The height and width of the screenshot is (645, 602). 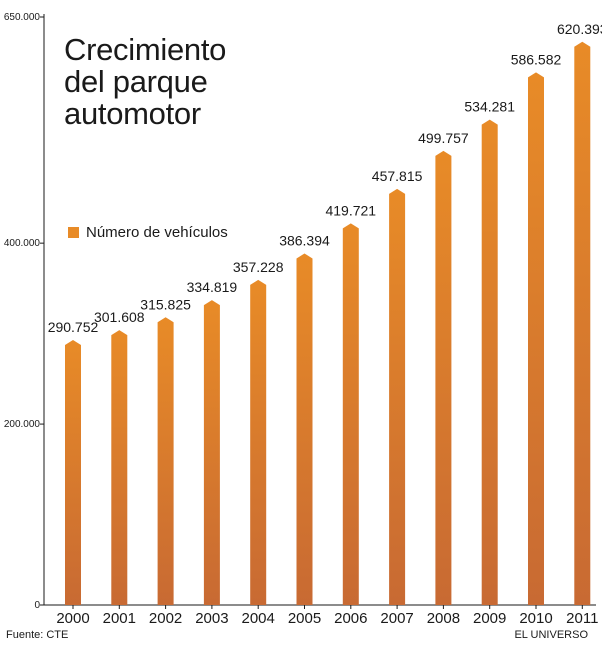 I want to click on chart-legend: Número de vehículos, so click(x=148, y=232).